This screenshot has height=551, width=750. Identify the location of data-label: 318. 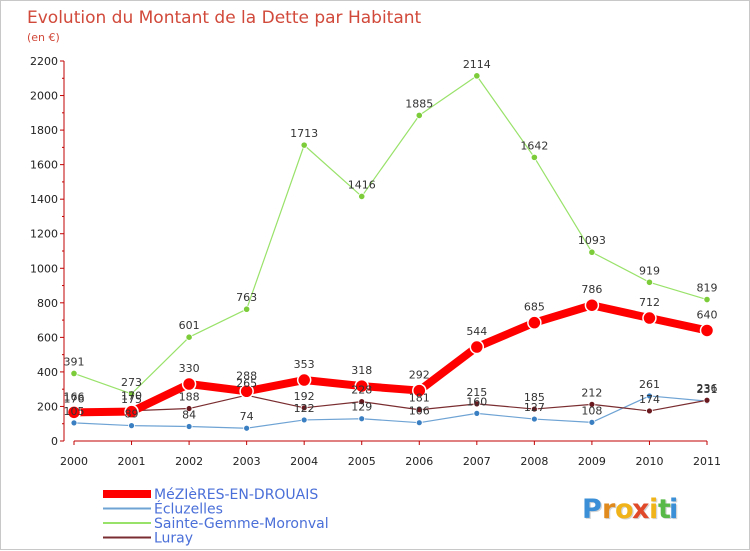
(361, 370).